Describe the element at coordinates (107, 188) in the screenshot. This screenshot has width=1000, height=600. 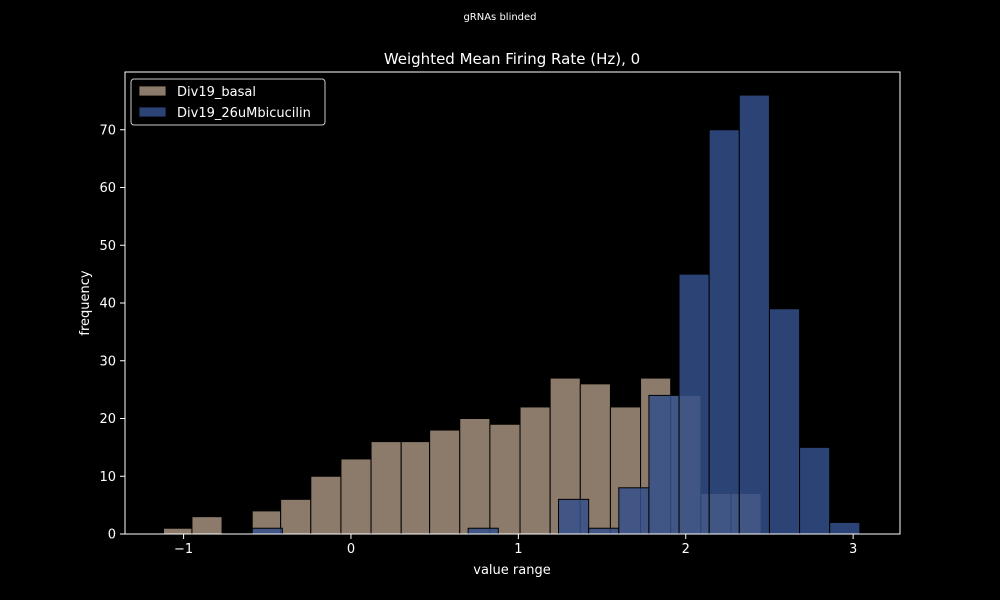
I see `y-tick-label: 60` at that location.